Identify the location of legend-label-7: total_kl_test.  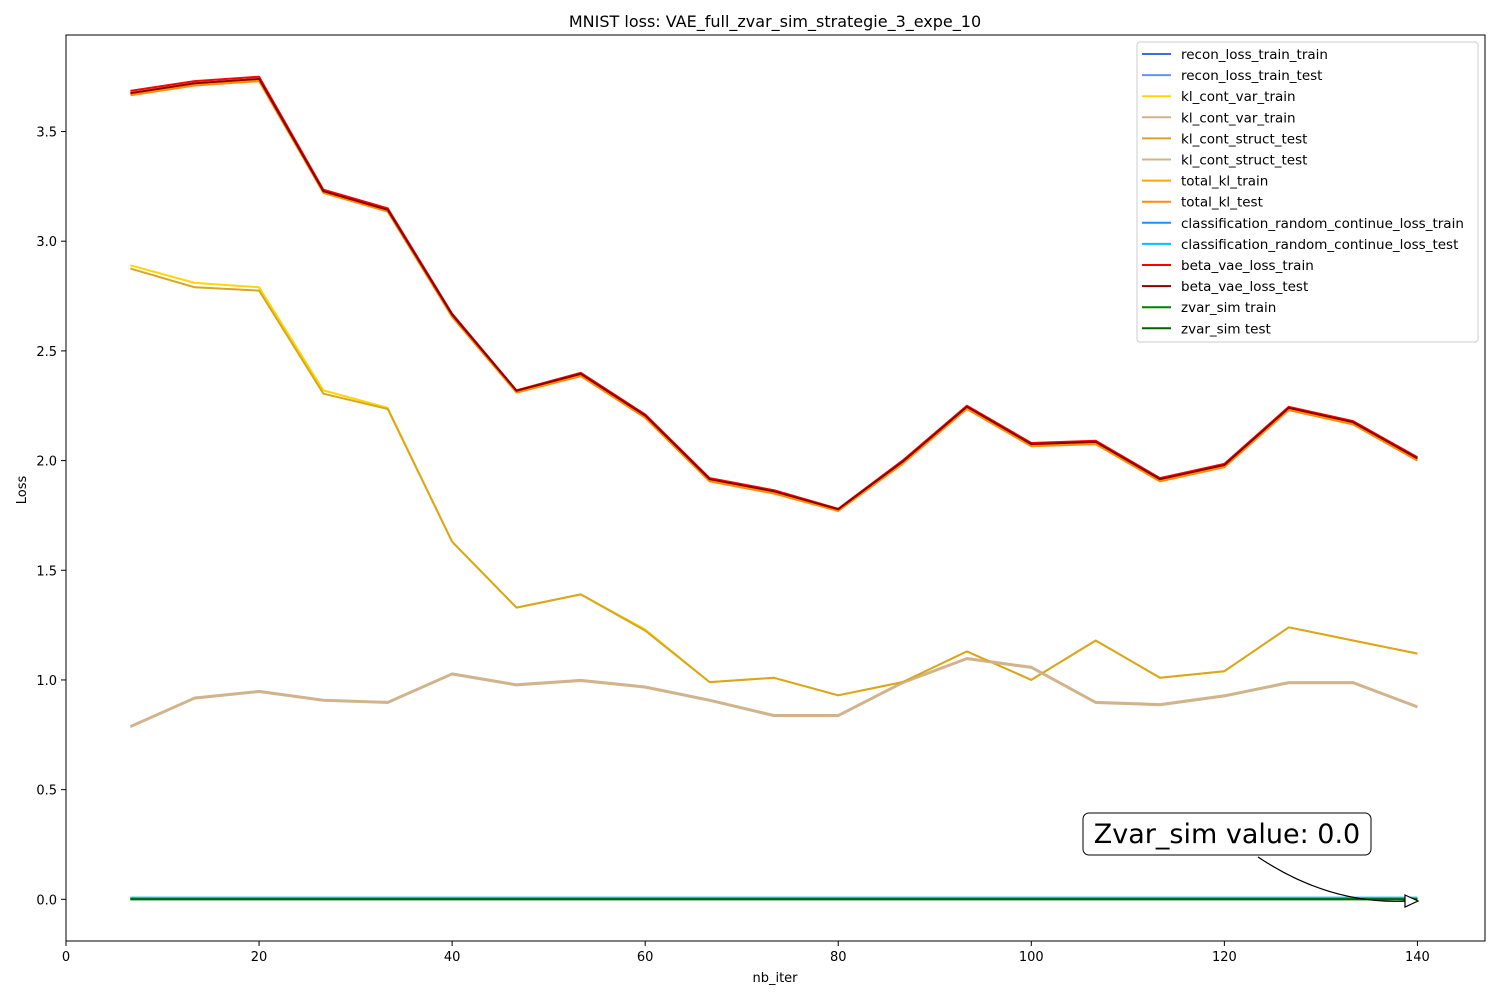
(1222, 203).